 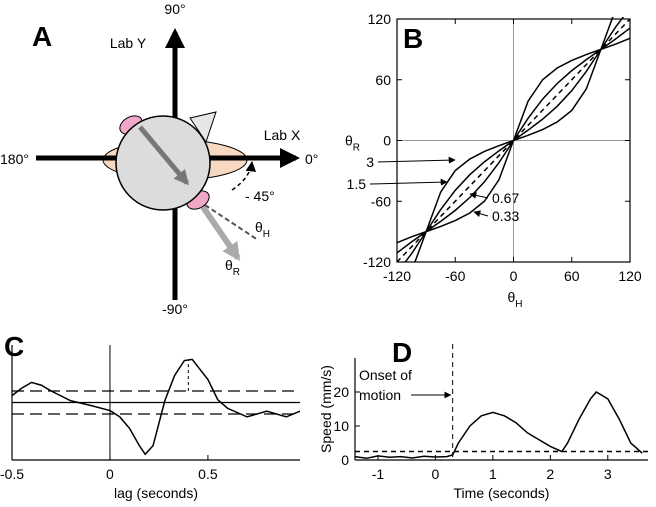 I want to click on y-axis-label: Speed (mm/s), so click(x=326, y=409).